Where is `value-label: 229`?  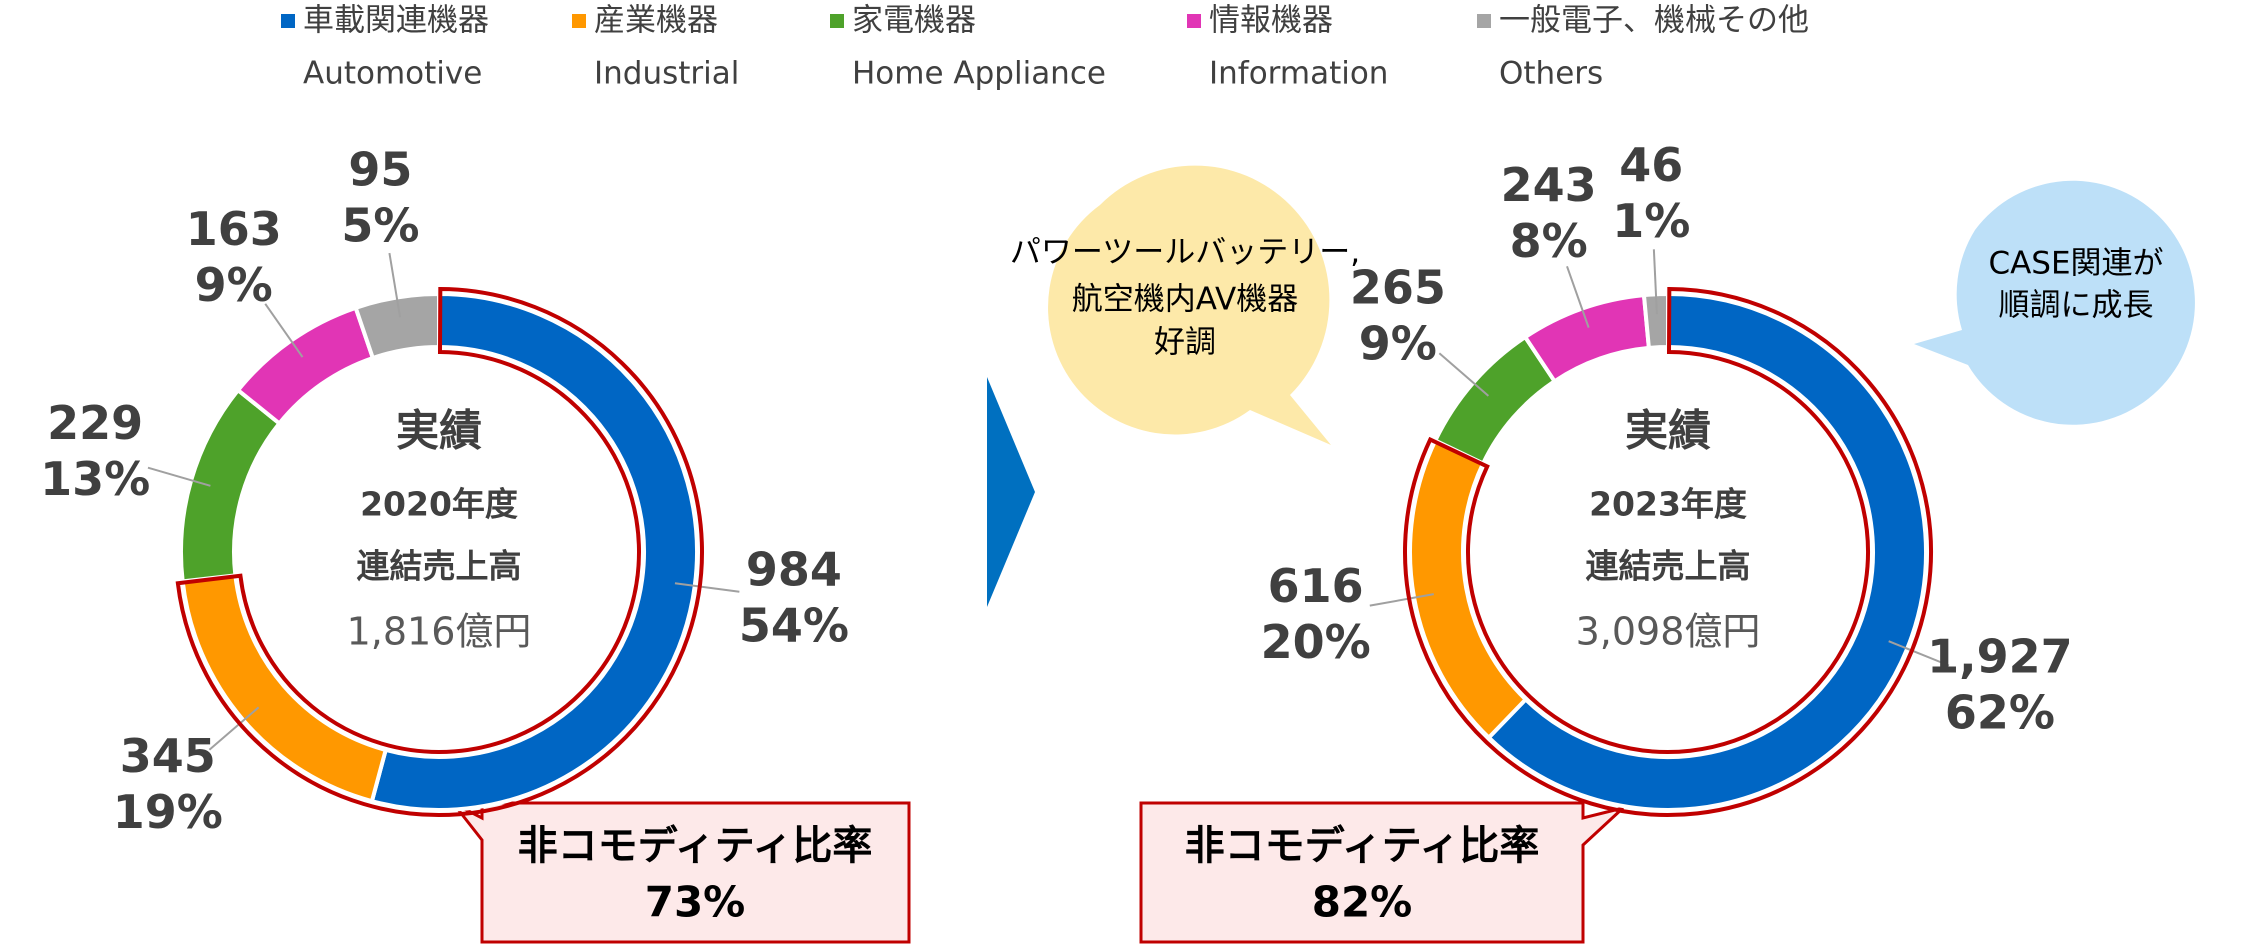 value-label: 229 is located at coordinates (95, 423).